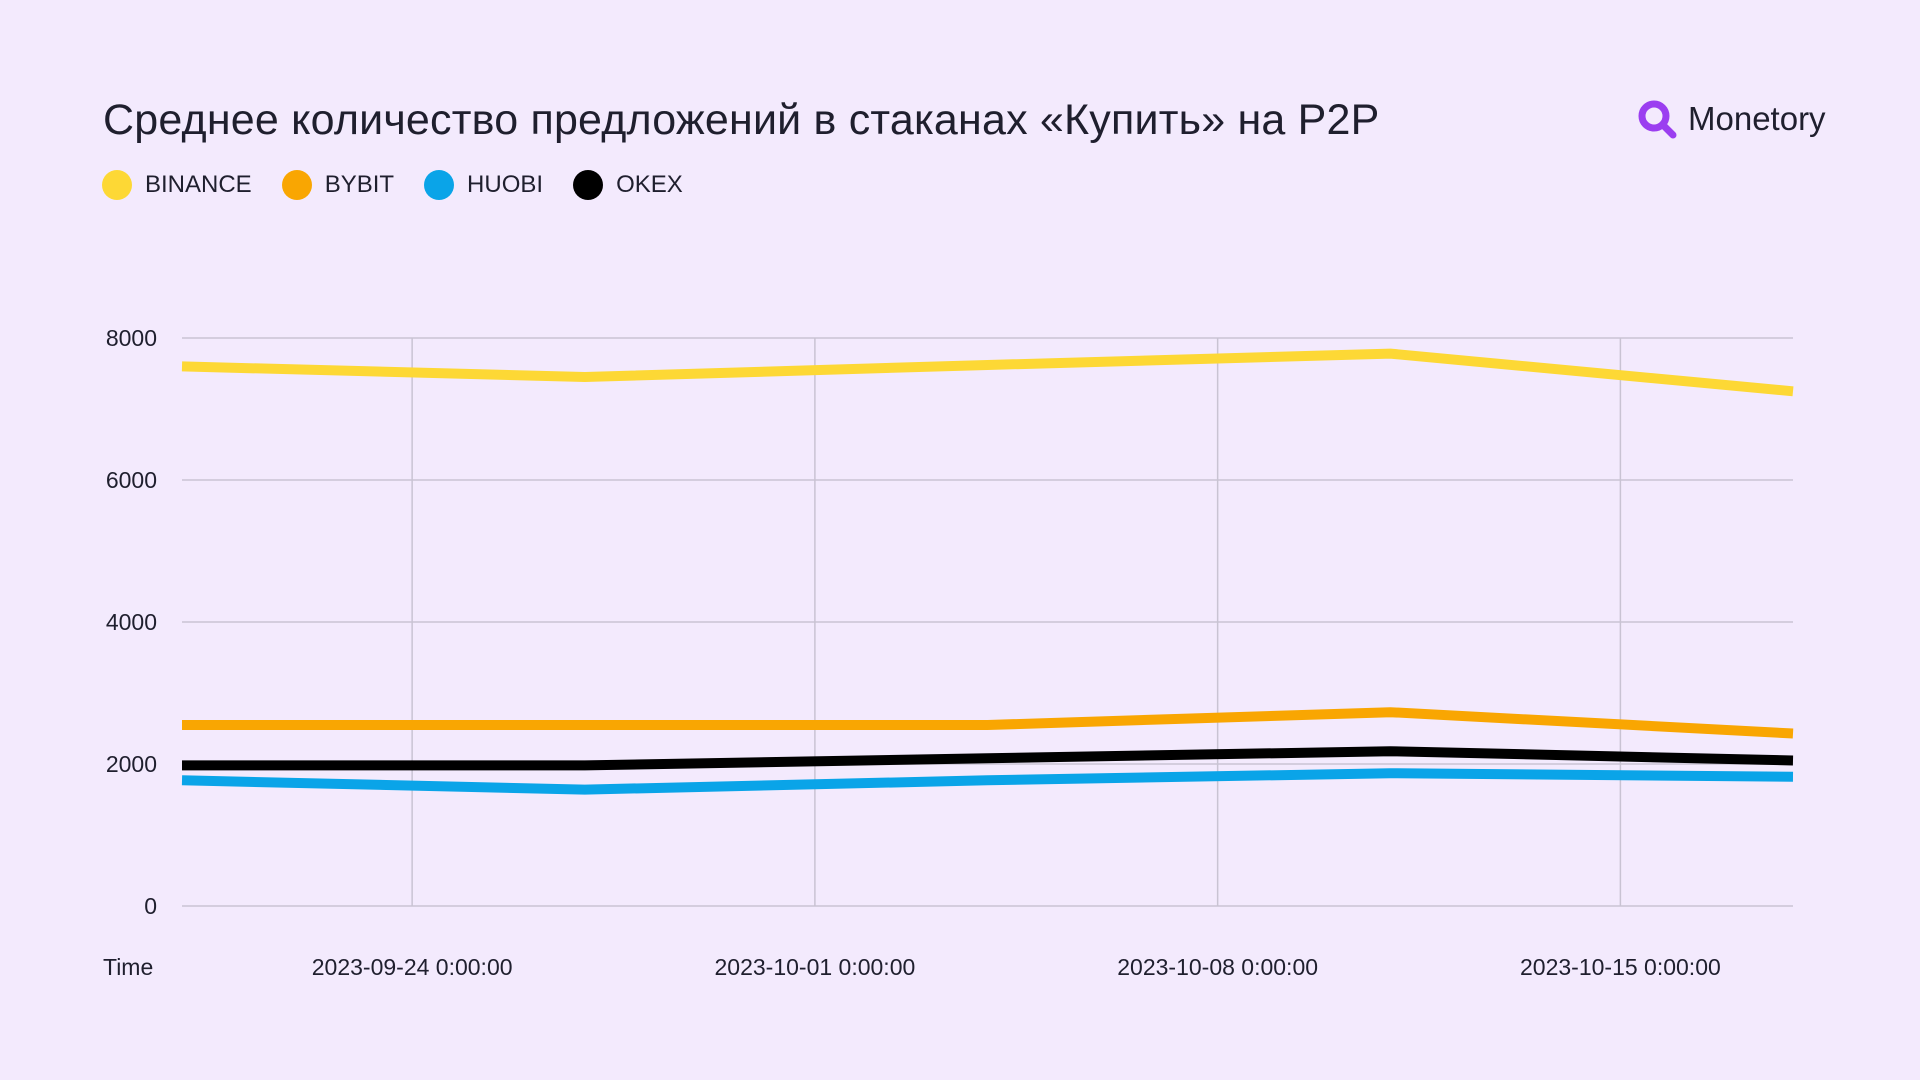  I want to click on x-tick-label: 2023-10-15 0:00:00, so click(1620, 967).